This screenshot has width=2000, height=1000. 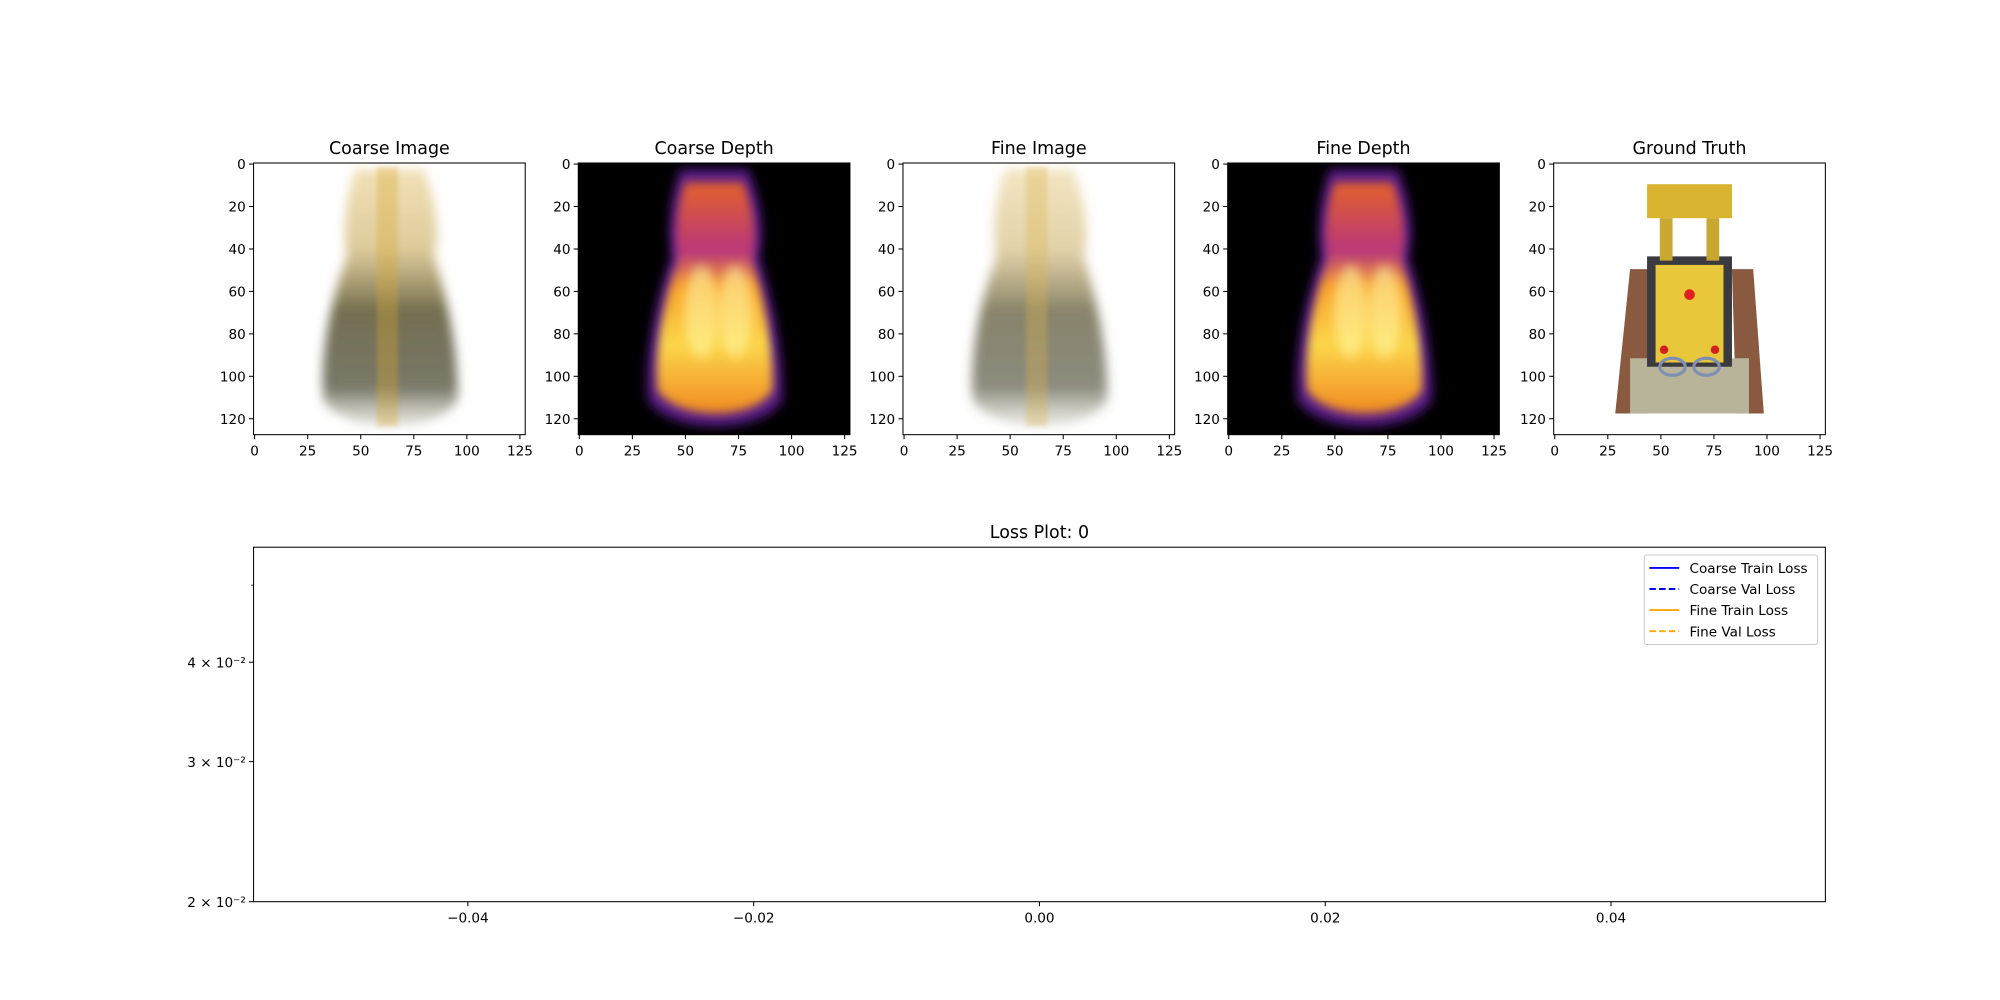 I want to click on x-tick-label: −0.02, so click(x=754, y=918).